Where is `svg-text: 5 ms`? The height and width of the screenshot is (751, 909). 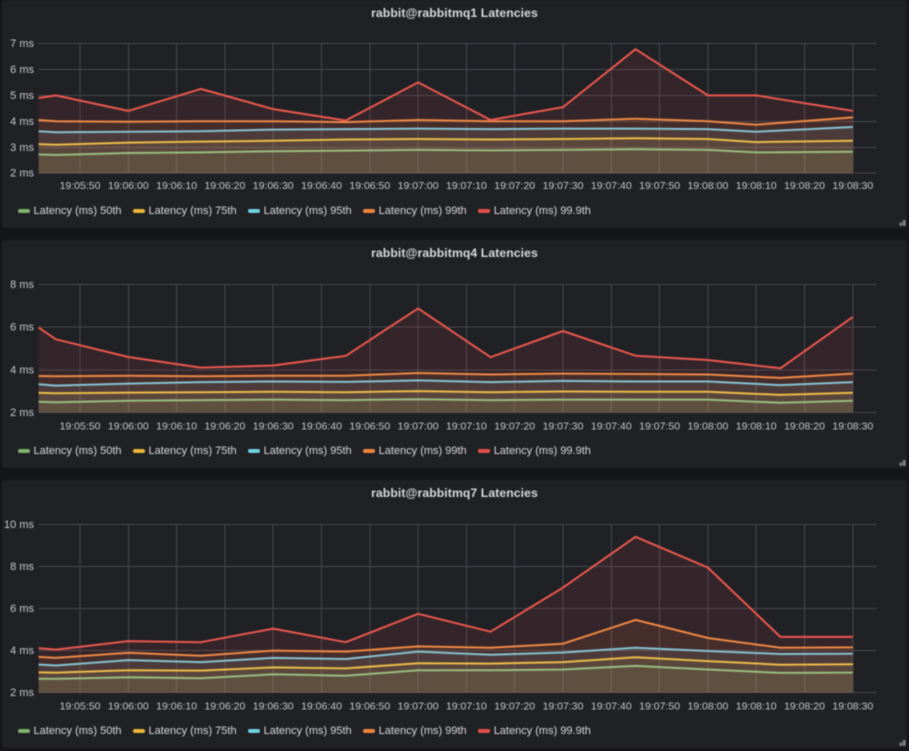
svg-text: 5 ms is located at coordinates (22, 96).